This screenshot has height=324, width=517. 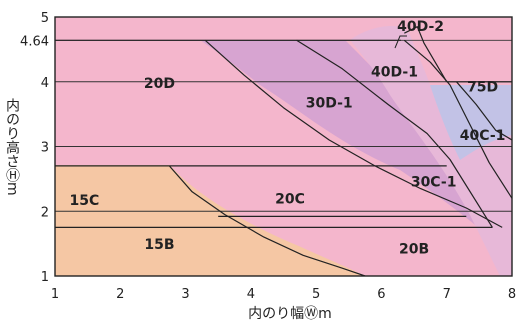 What do you see at coordinates (159, 245) in the screenshot?
I see `region-label-1: 15B` at bounding box center [159, 245].